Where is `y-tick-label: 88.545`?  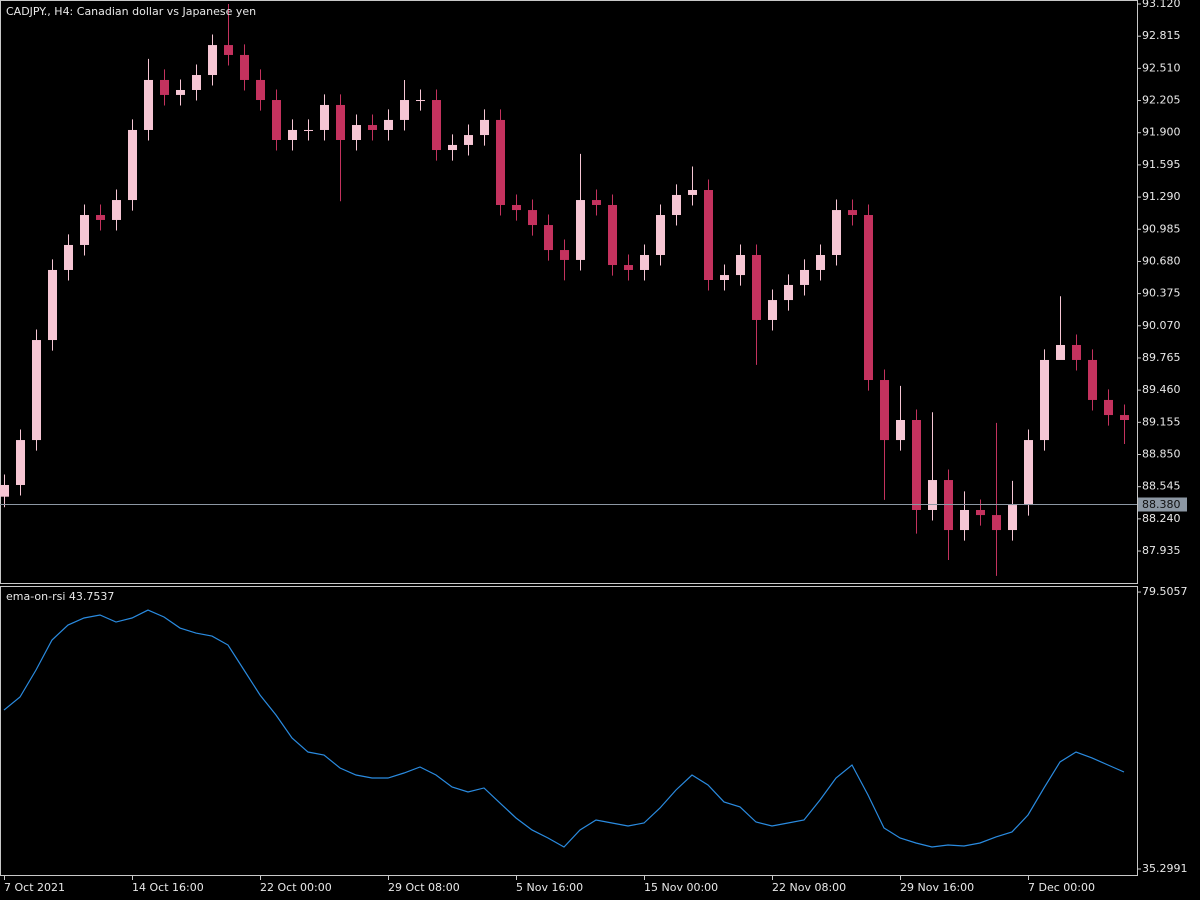 y-tick-label: 88.545 is located at coordinates (1161, 486).